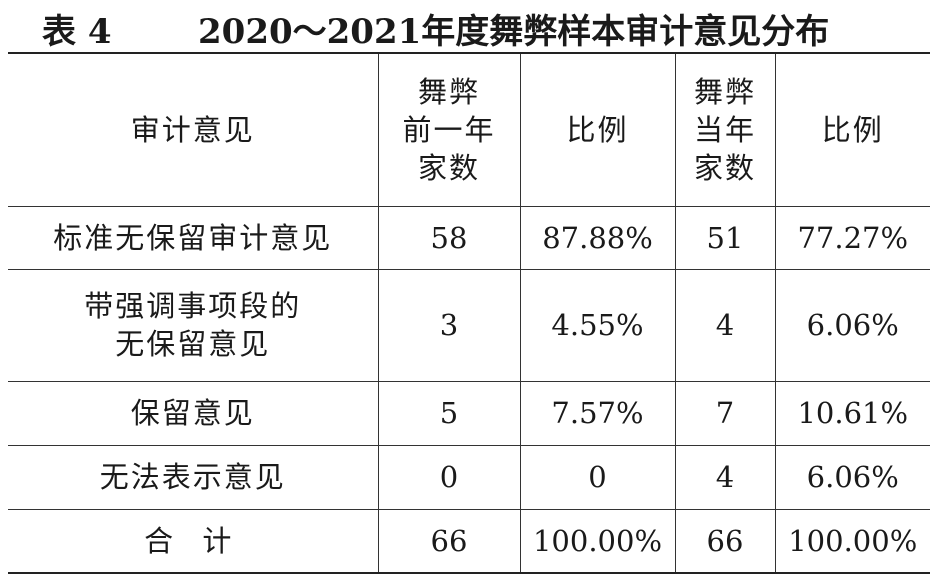  What do you see at coordinates (725, 541) in the screenshot?
I see `cell-curr-count: 66` at bounding box center [725, 541].